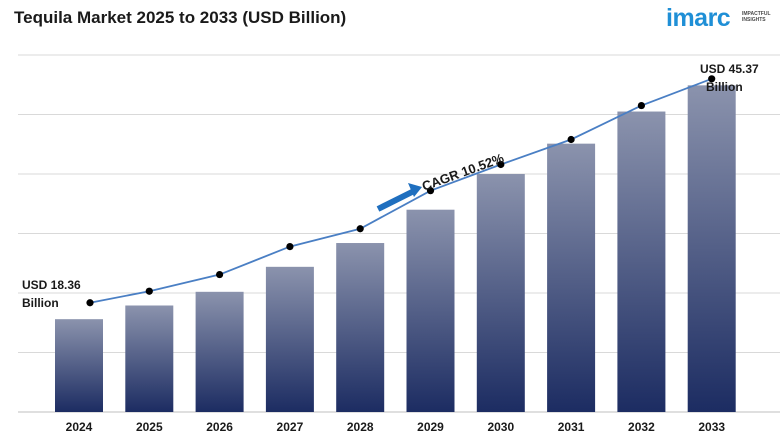 The image size is (780, 440). I want to click on x-tick-label: 2026, so click(219, 427).